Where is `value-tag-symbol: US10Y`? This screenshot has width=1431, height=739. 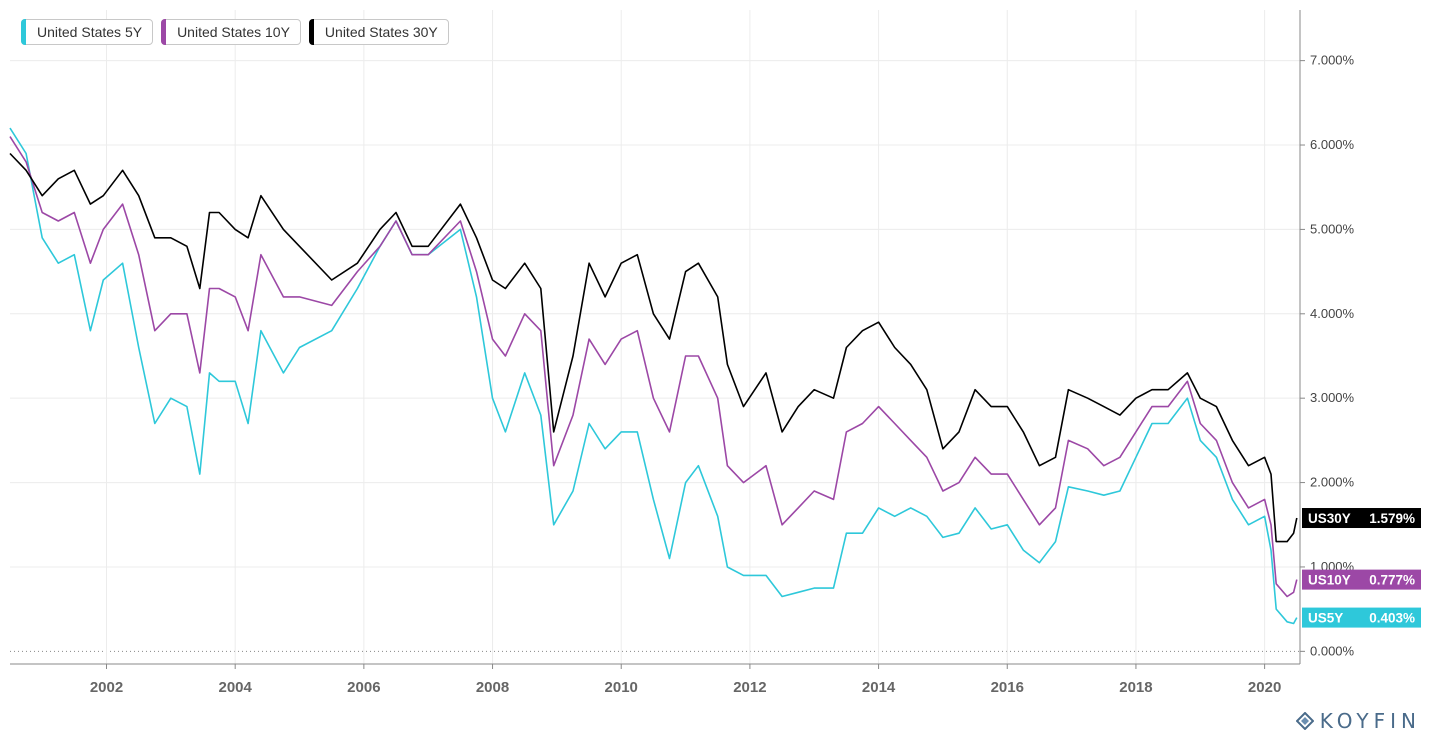
value-tag-symbol: US10Y is located at coordinates (1329, 580).